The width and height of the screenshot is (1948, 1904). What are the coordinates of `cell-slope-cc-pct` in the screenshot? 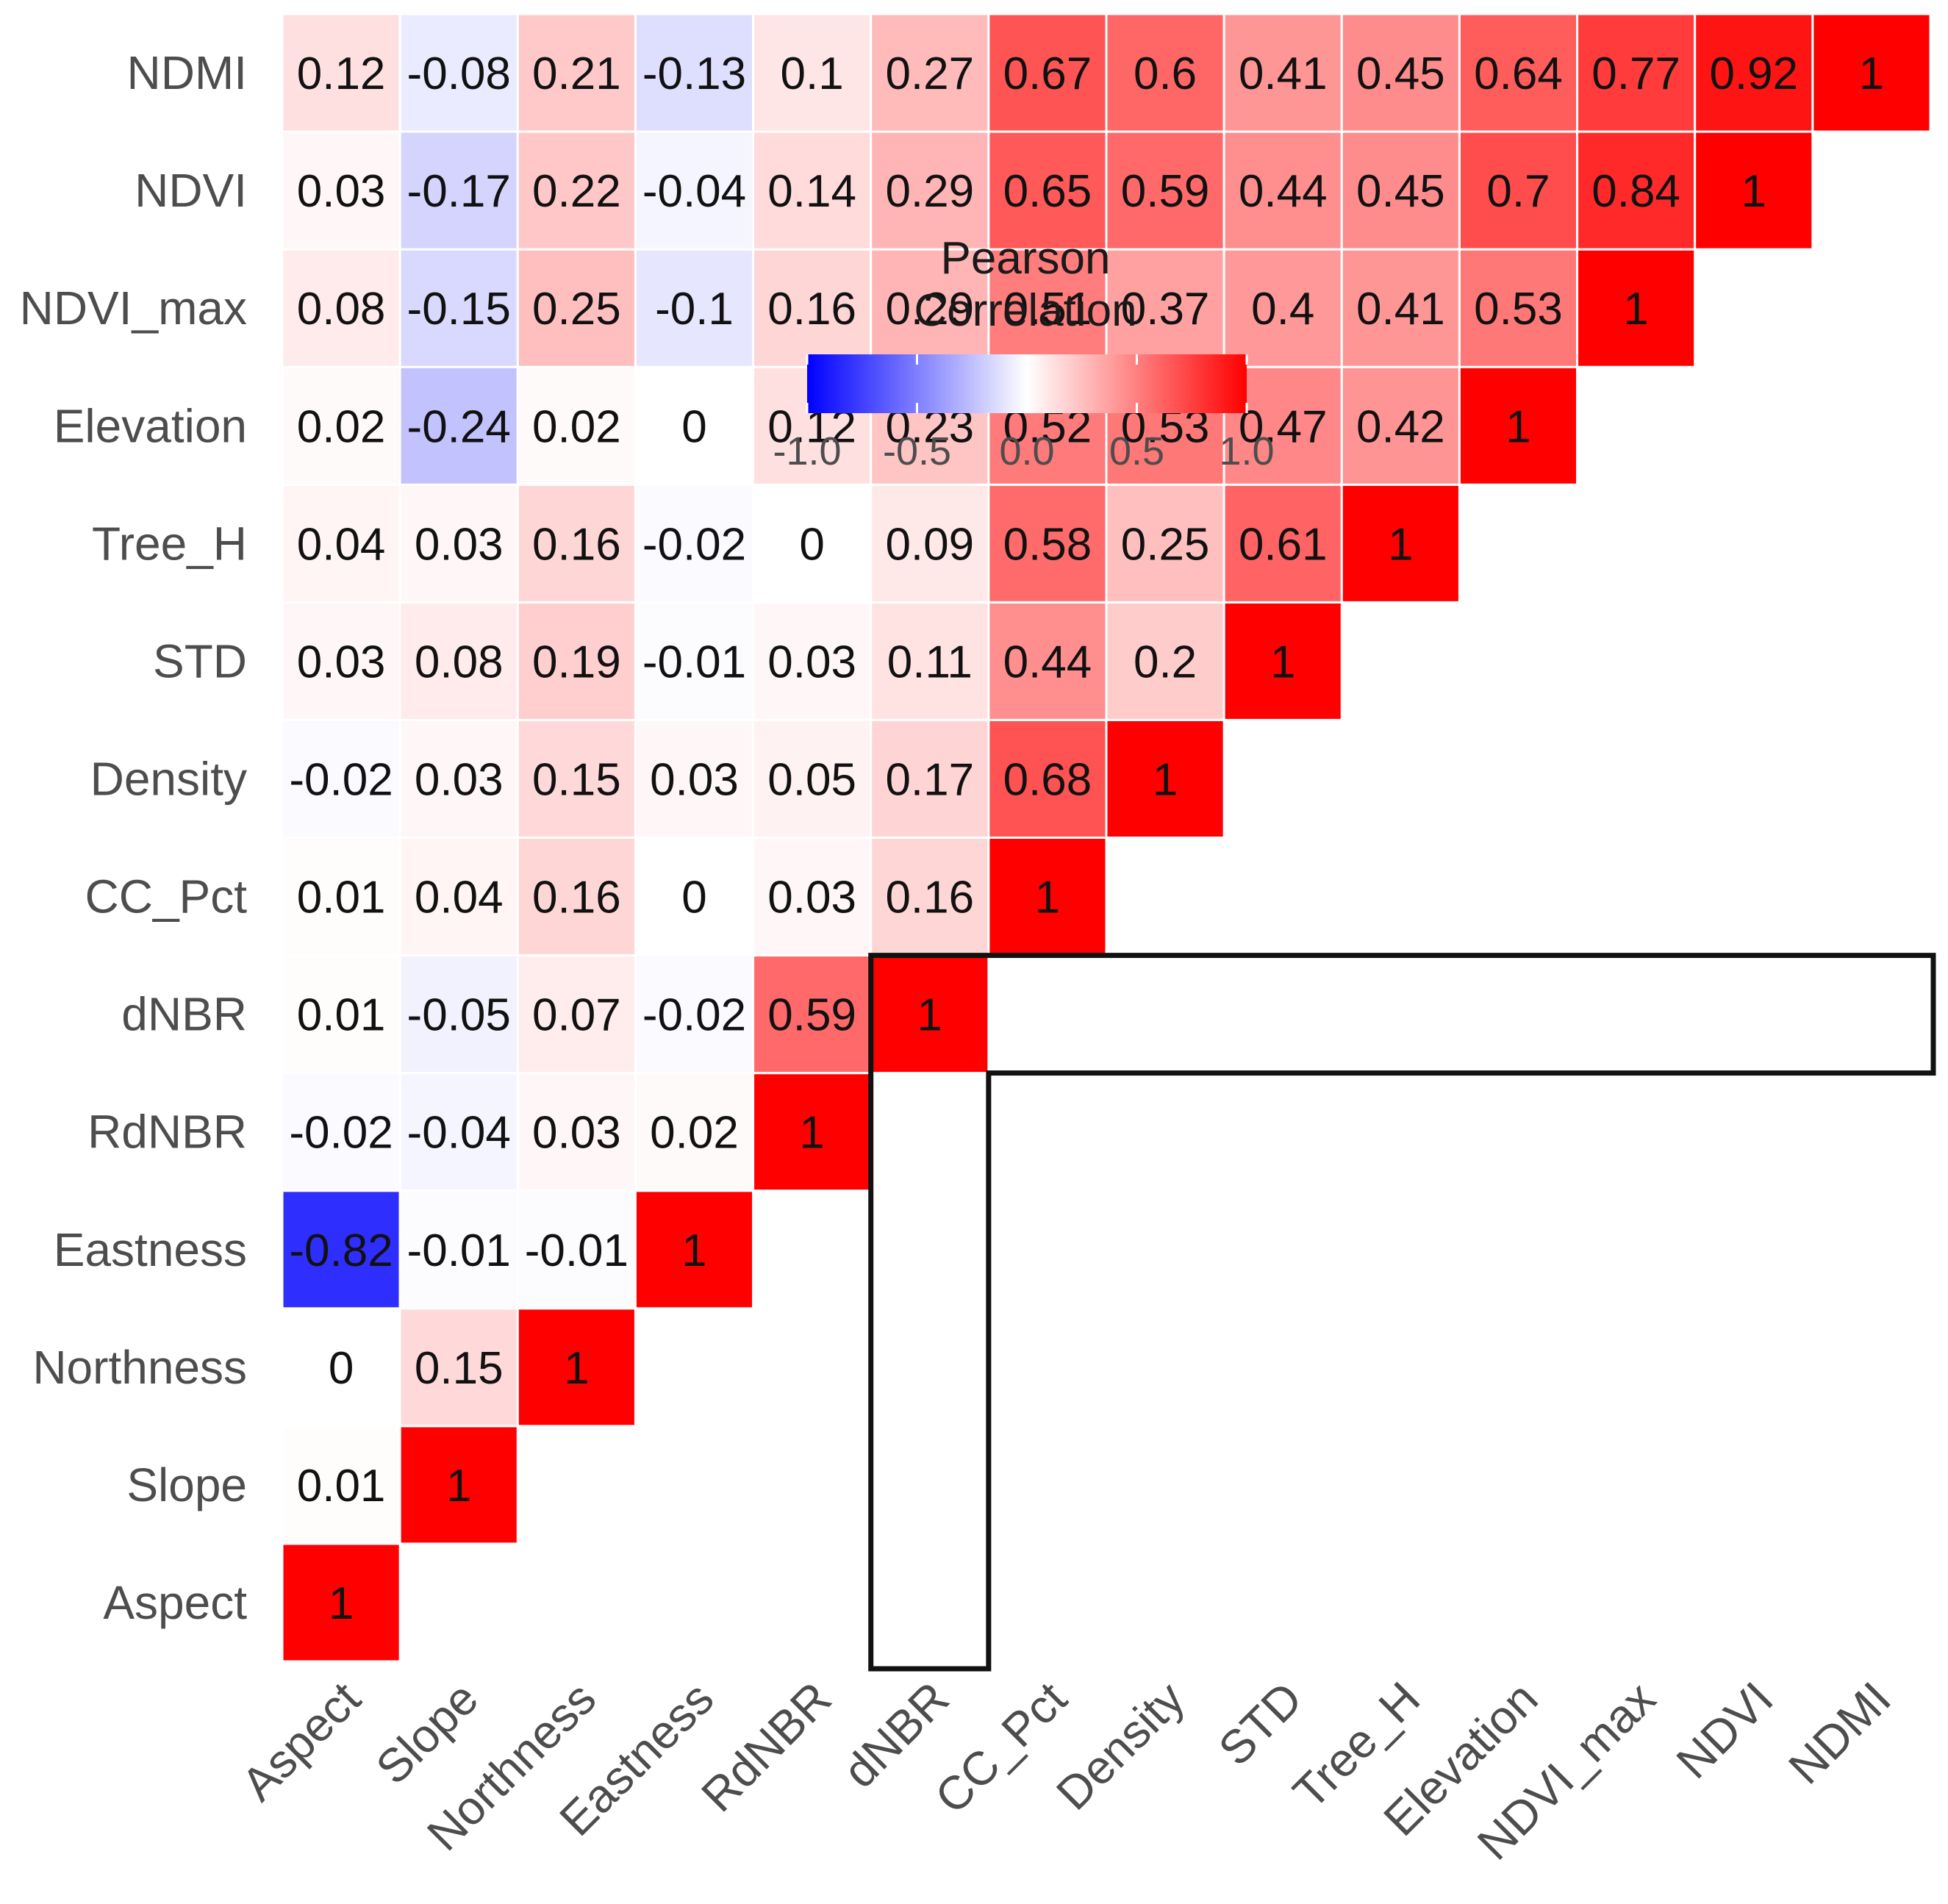 It's located at (458, 897).